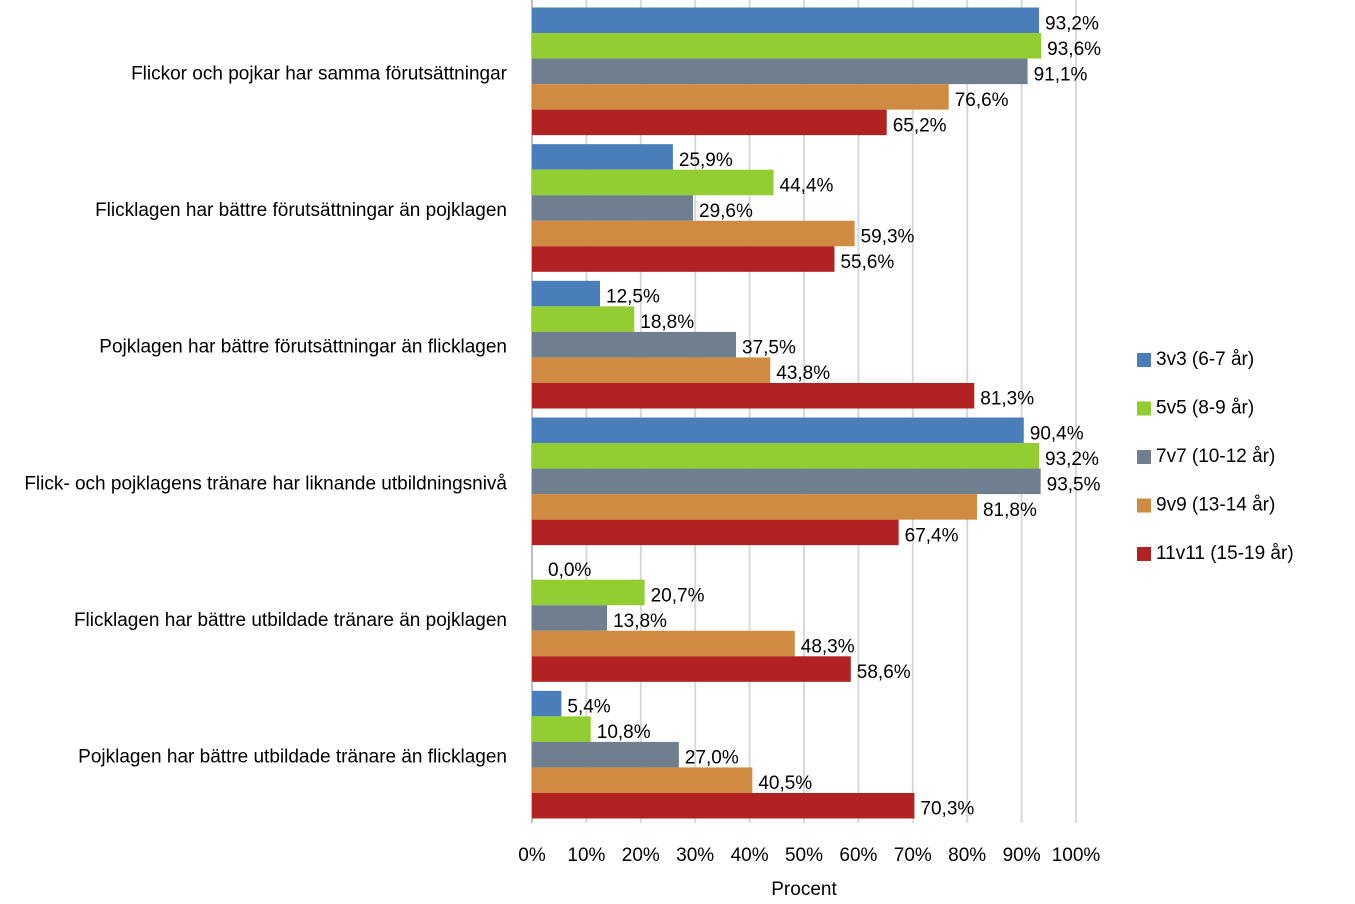 This screenshot has height=904, width=1355. I want to click on data-label: 25,9%, so click(706, 160).